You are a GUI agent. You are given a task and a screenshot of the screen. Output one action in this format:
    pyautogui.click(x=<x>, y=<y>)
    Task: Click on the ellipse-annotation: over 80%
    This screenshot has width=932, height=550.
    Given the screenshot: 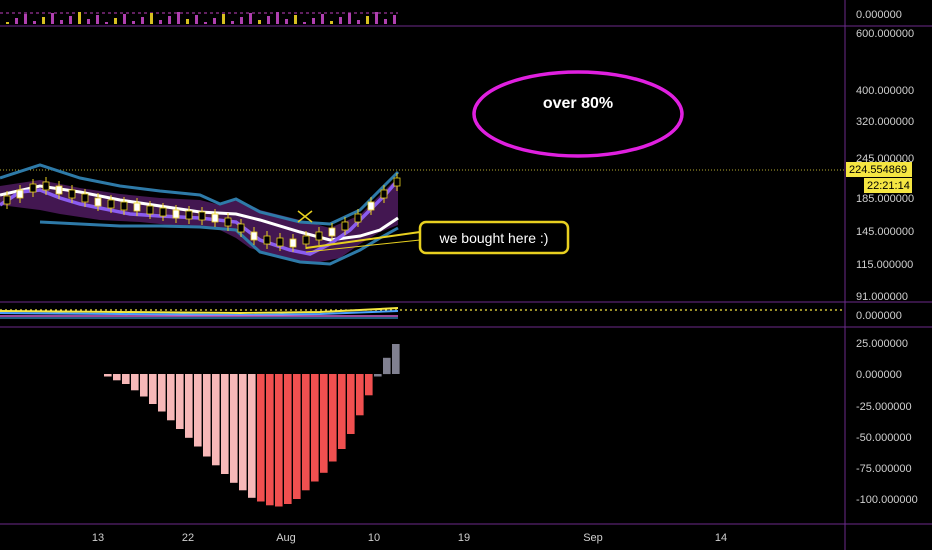 What is the action you would take?
    pyautogui.click(x=578, y=114)
    